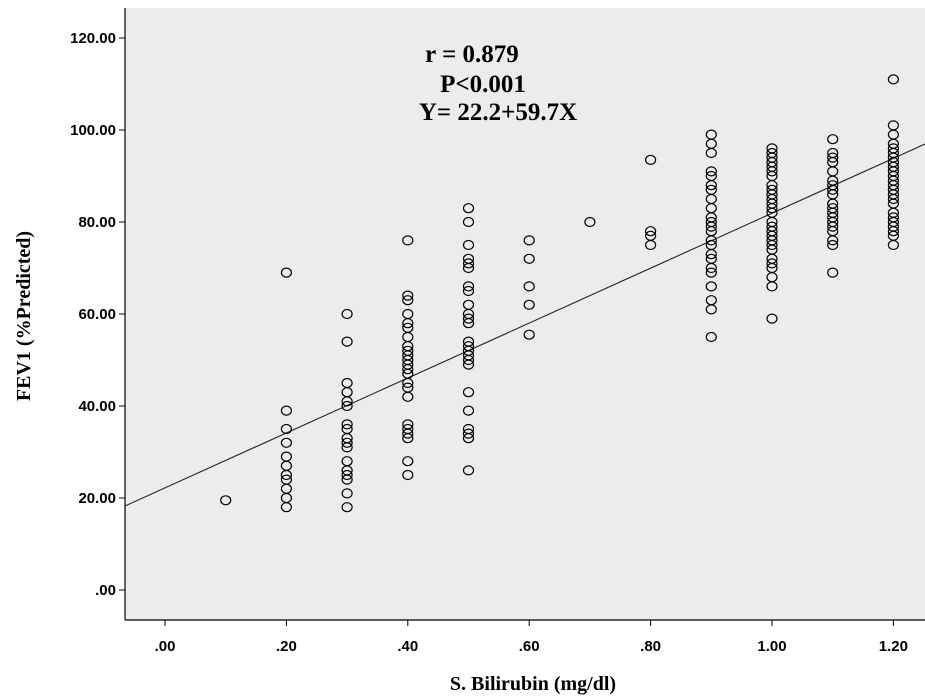  What do you see at coordinates (650, 646) in the screenshot?
I see `x-tick-label: .80` at bounding box center [650, 646].